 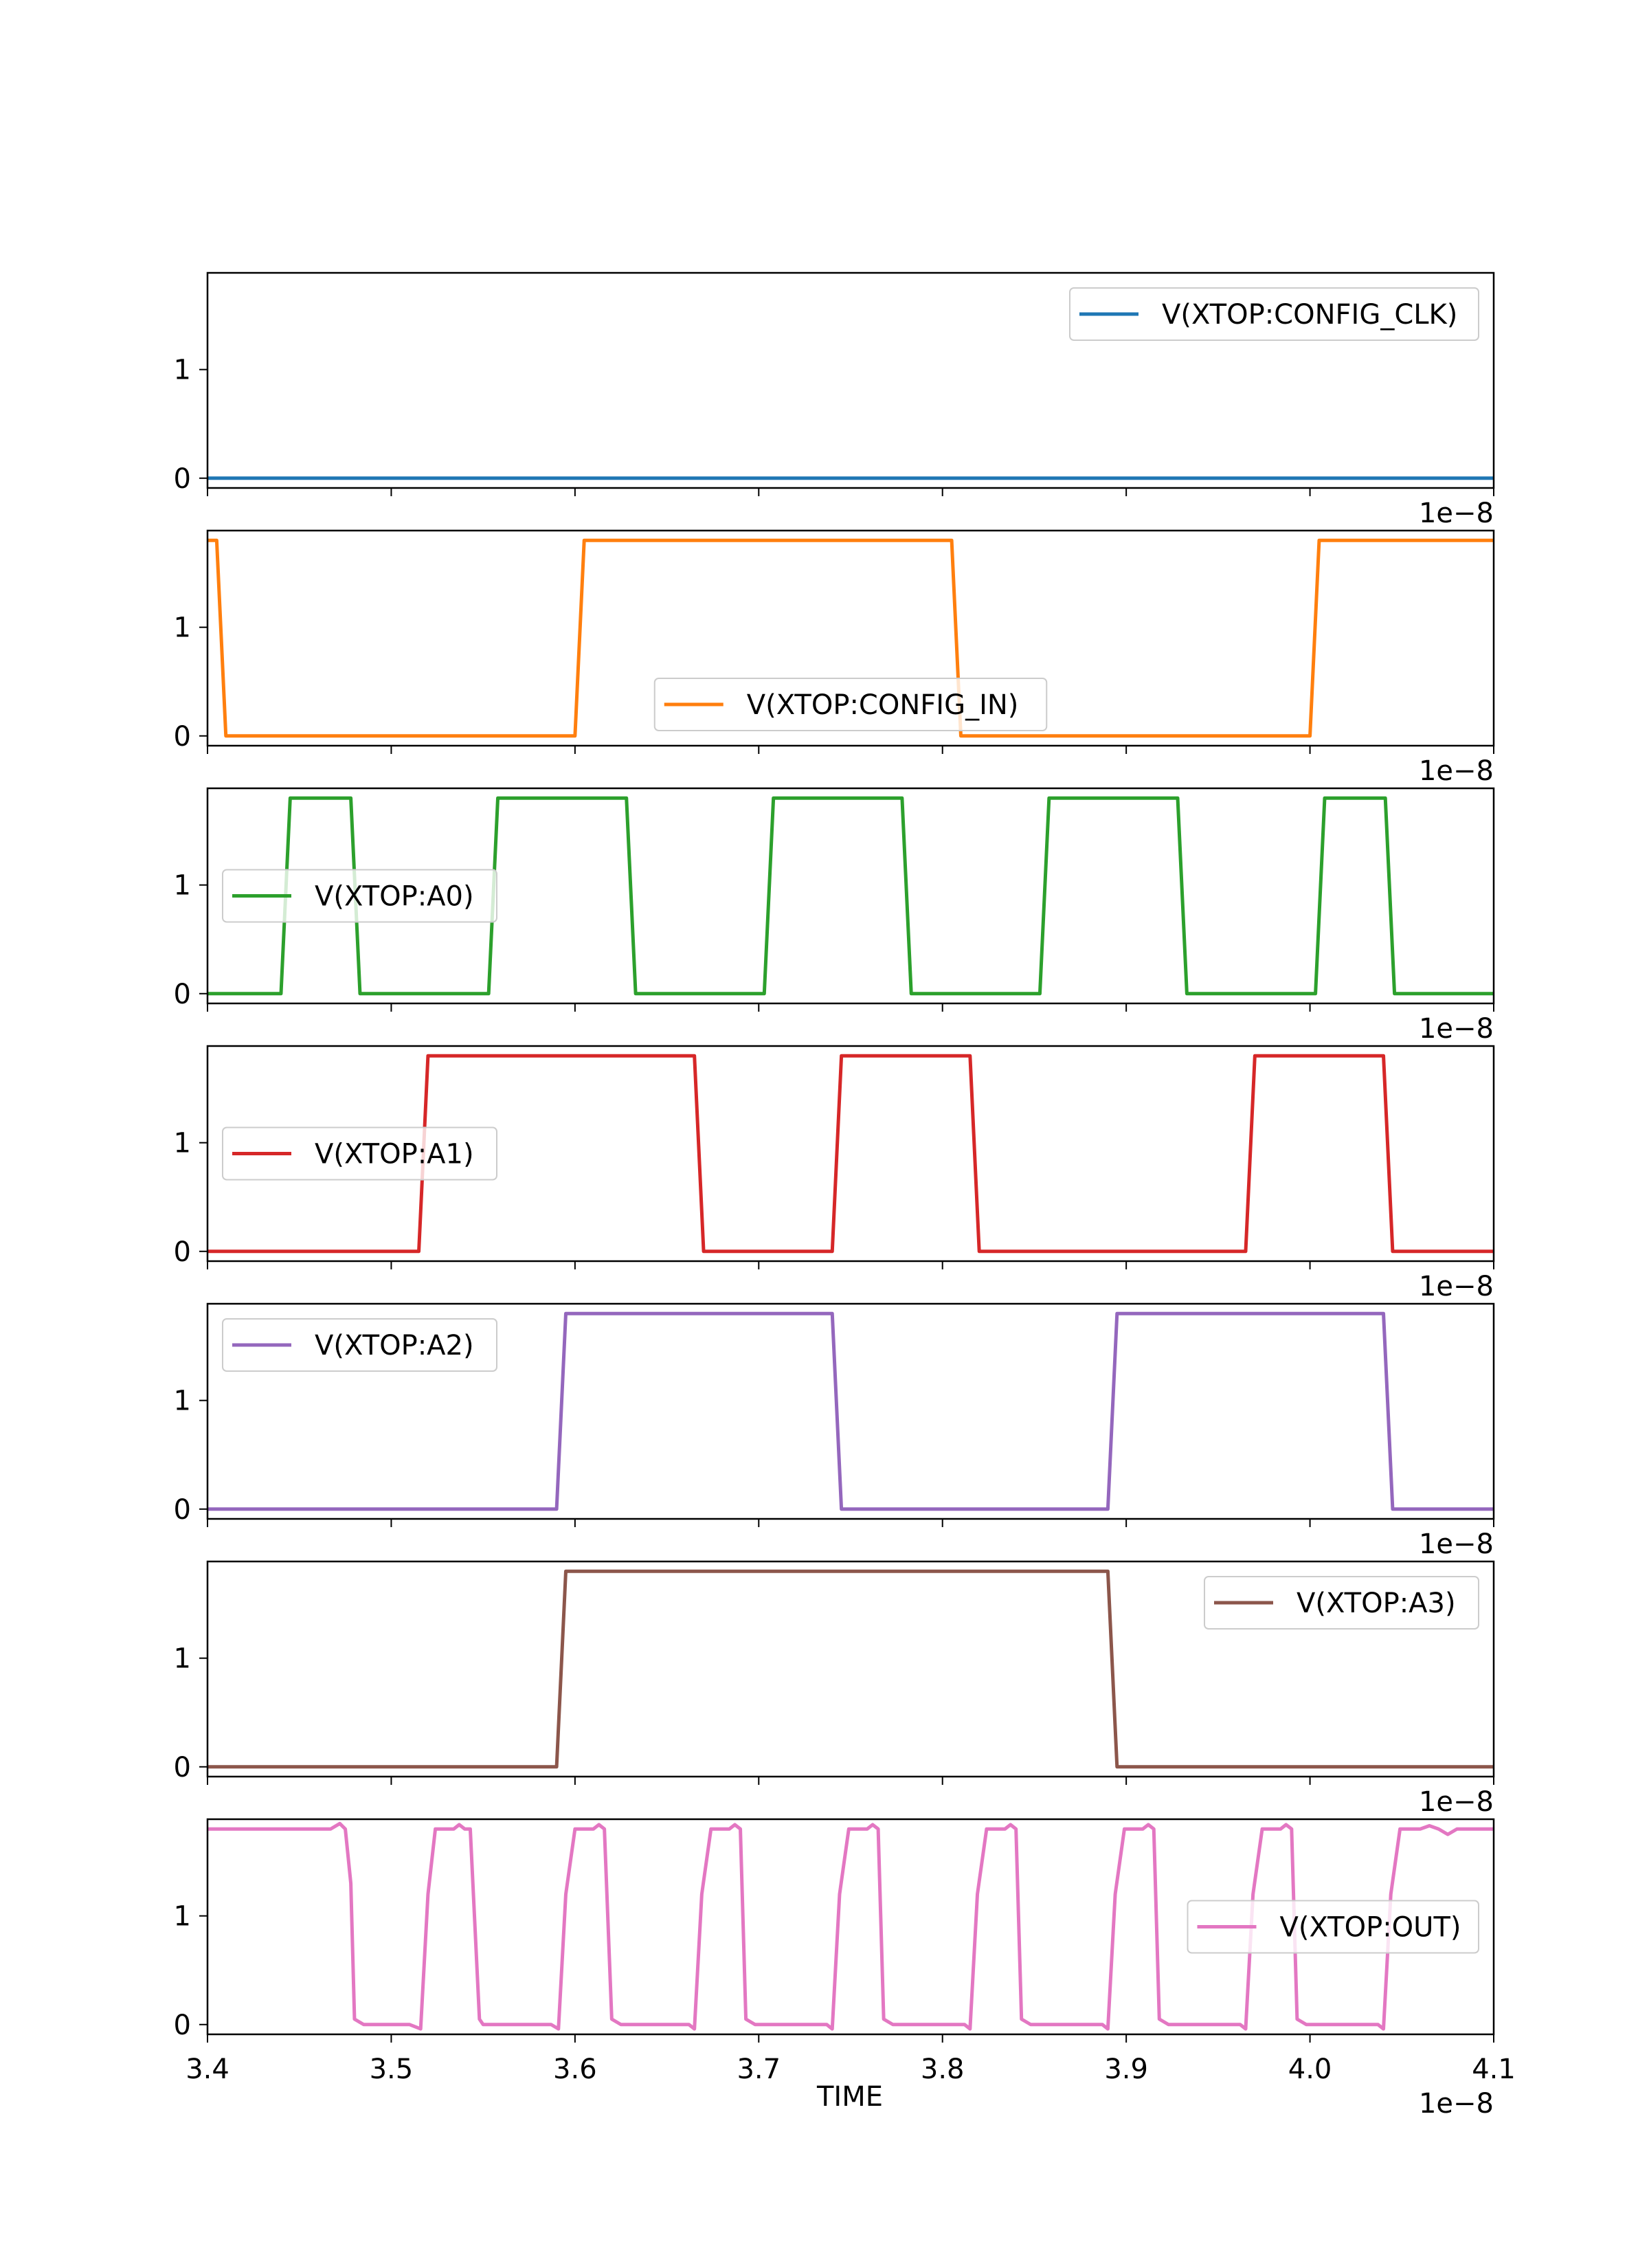 I want to click on legend-label: V(XTOP:CONFIG_IN), so click(x=883, y=705).